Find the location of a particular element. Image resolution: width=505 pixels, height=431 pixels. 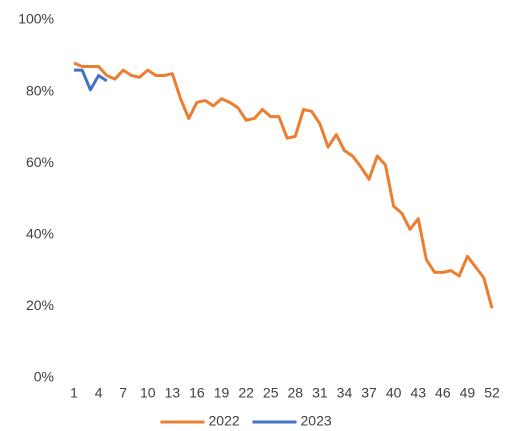

x-tick-label: 1 is located at coordinates (74, 393).